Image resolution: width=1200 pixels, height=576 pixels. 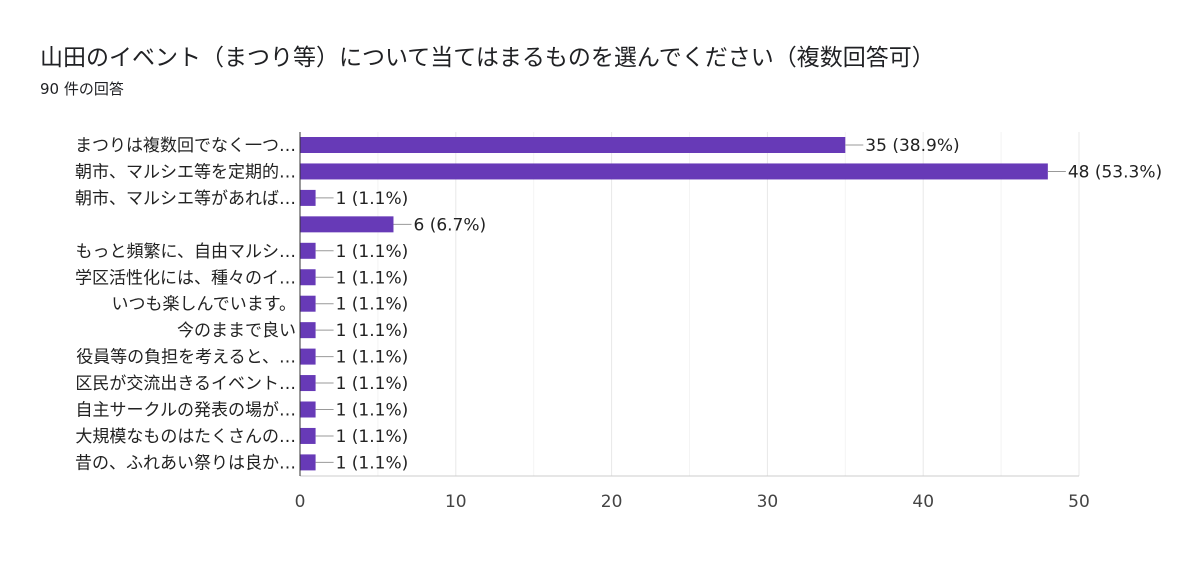 I want to click on x-tick-label: 10, so click(x=456, y=502).